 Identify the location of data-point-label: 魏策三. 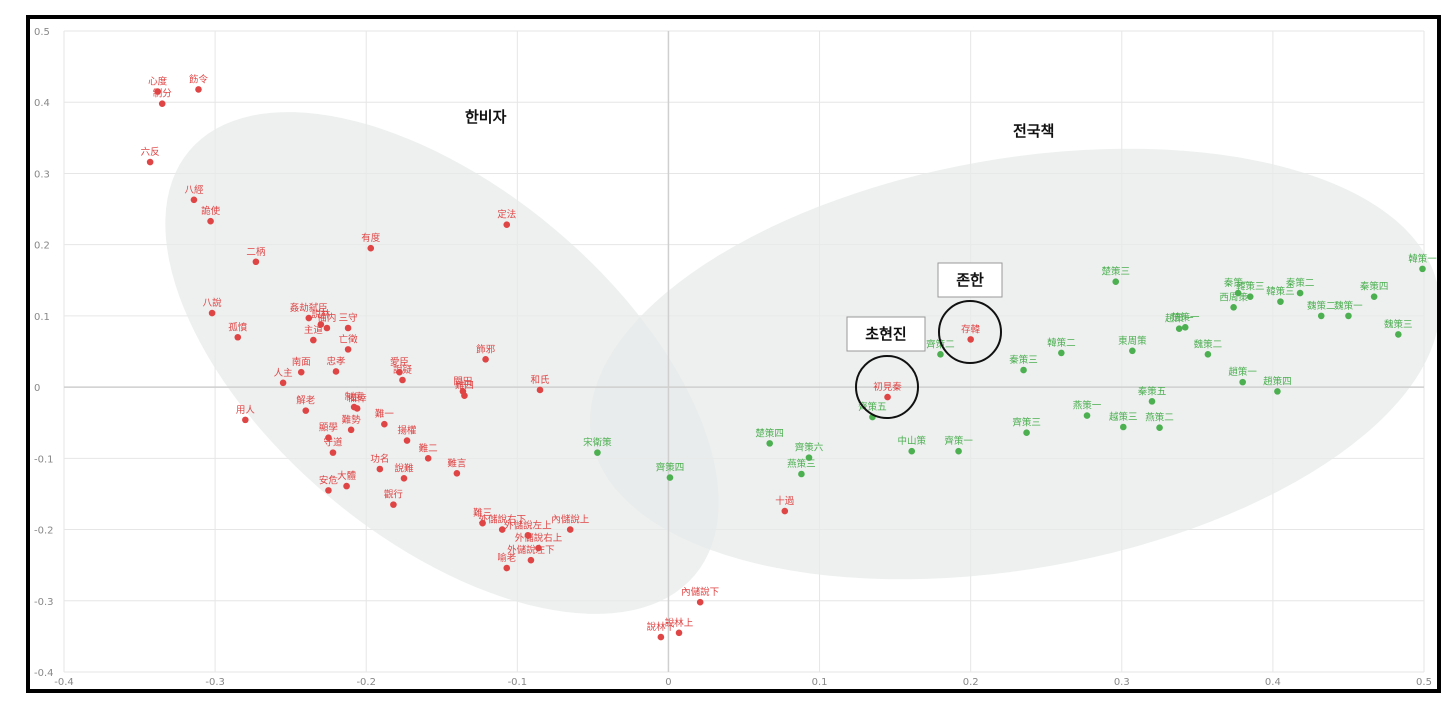
(1398, 324).